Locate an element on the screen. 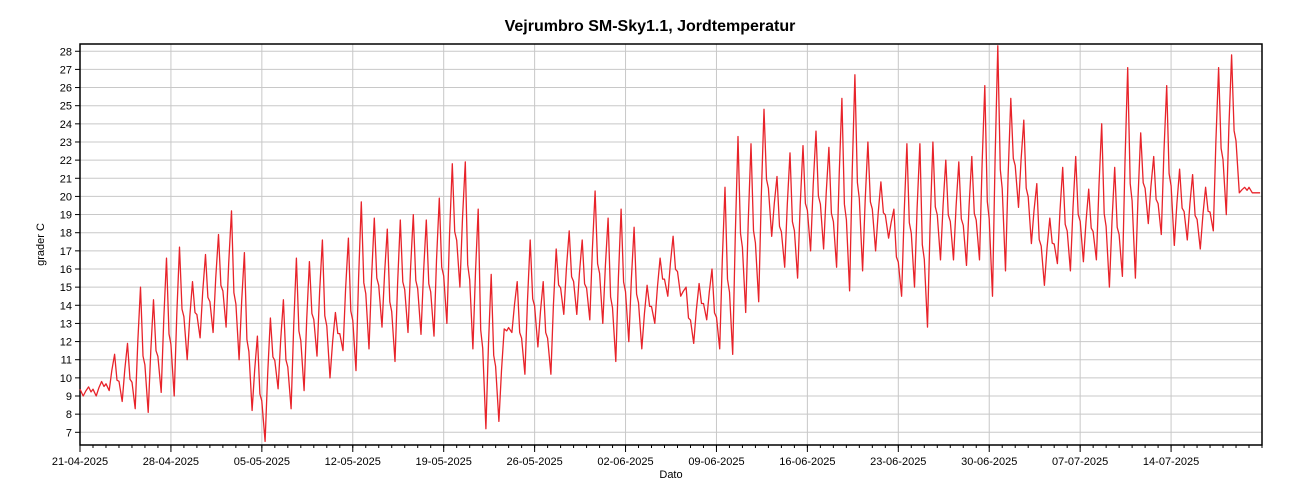 The width and height of the screenshot is (1300, 500). y-tick-label: 27 is located at coordinates (66, 70).